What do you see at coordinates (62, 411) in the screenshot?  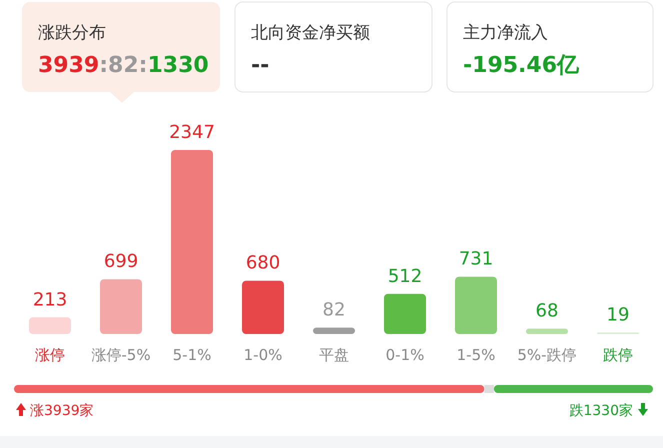 I see `text: 涨3939家` at bounding box center [62, 411].